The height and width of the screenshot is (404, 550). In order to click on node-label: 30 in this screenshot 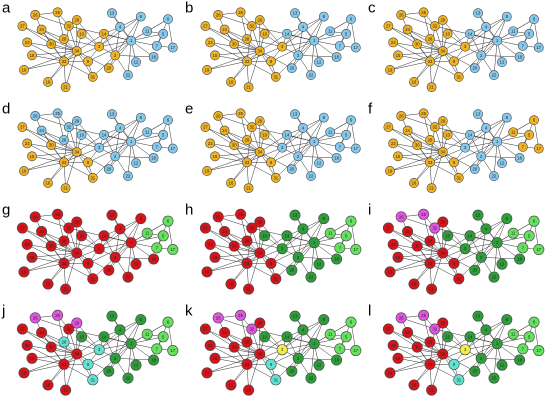, I will do `click(51, 347)`.